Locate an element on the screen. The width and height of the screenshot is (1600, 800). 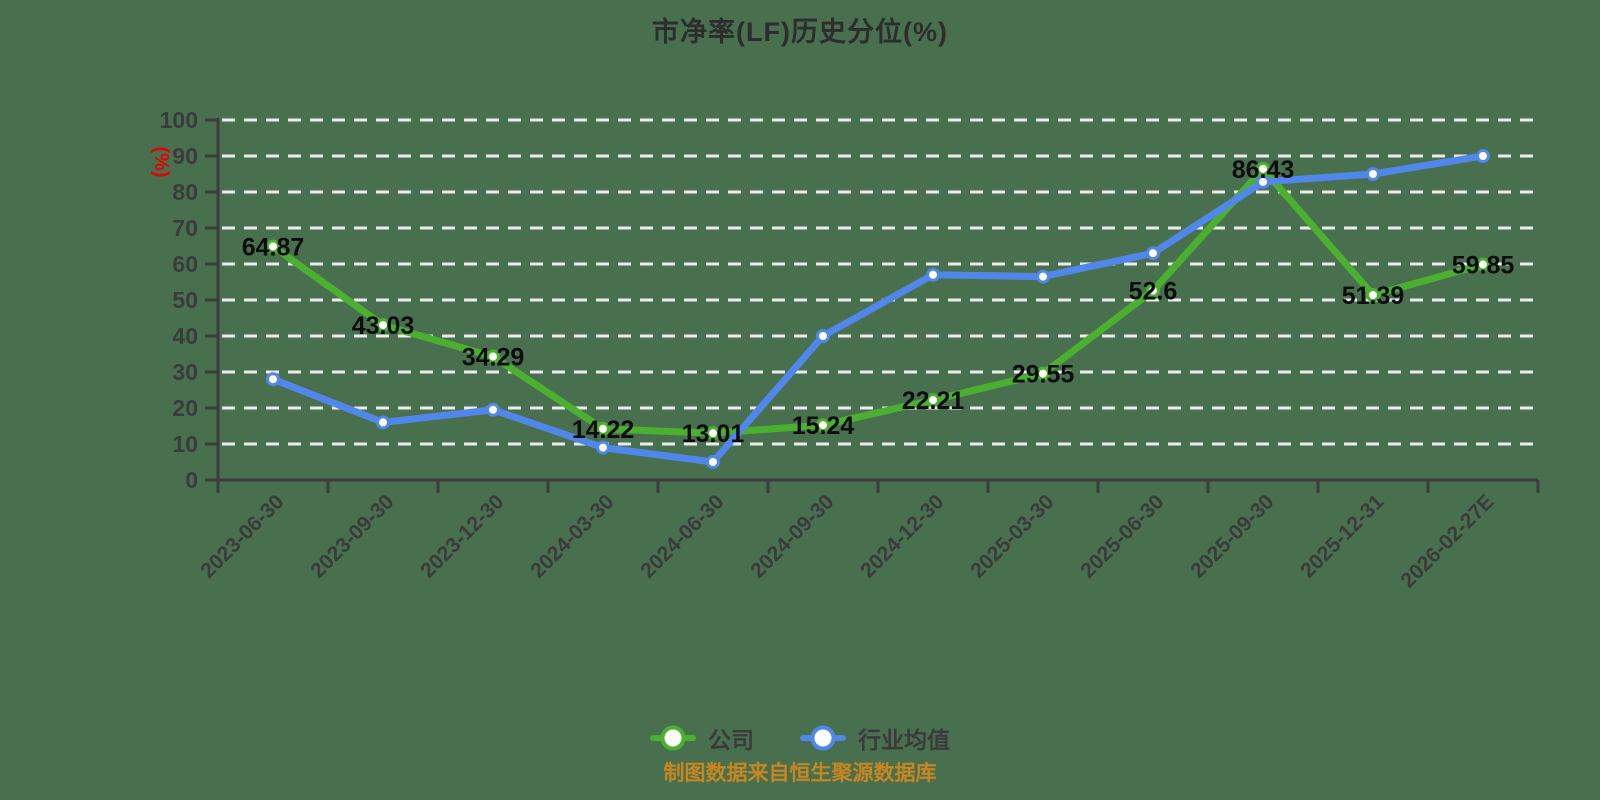
industry-legend-marker-icon is located at coordinates (823, 738).